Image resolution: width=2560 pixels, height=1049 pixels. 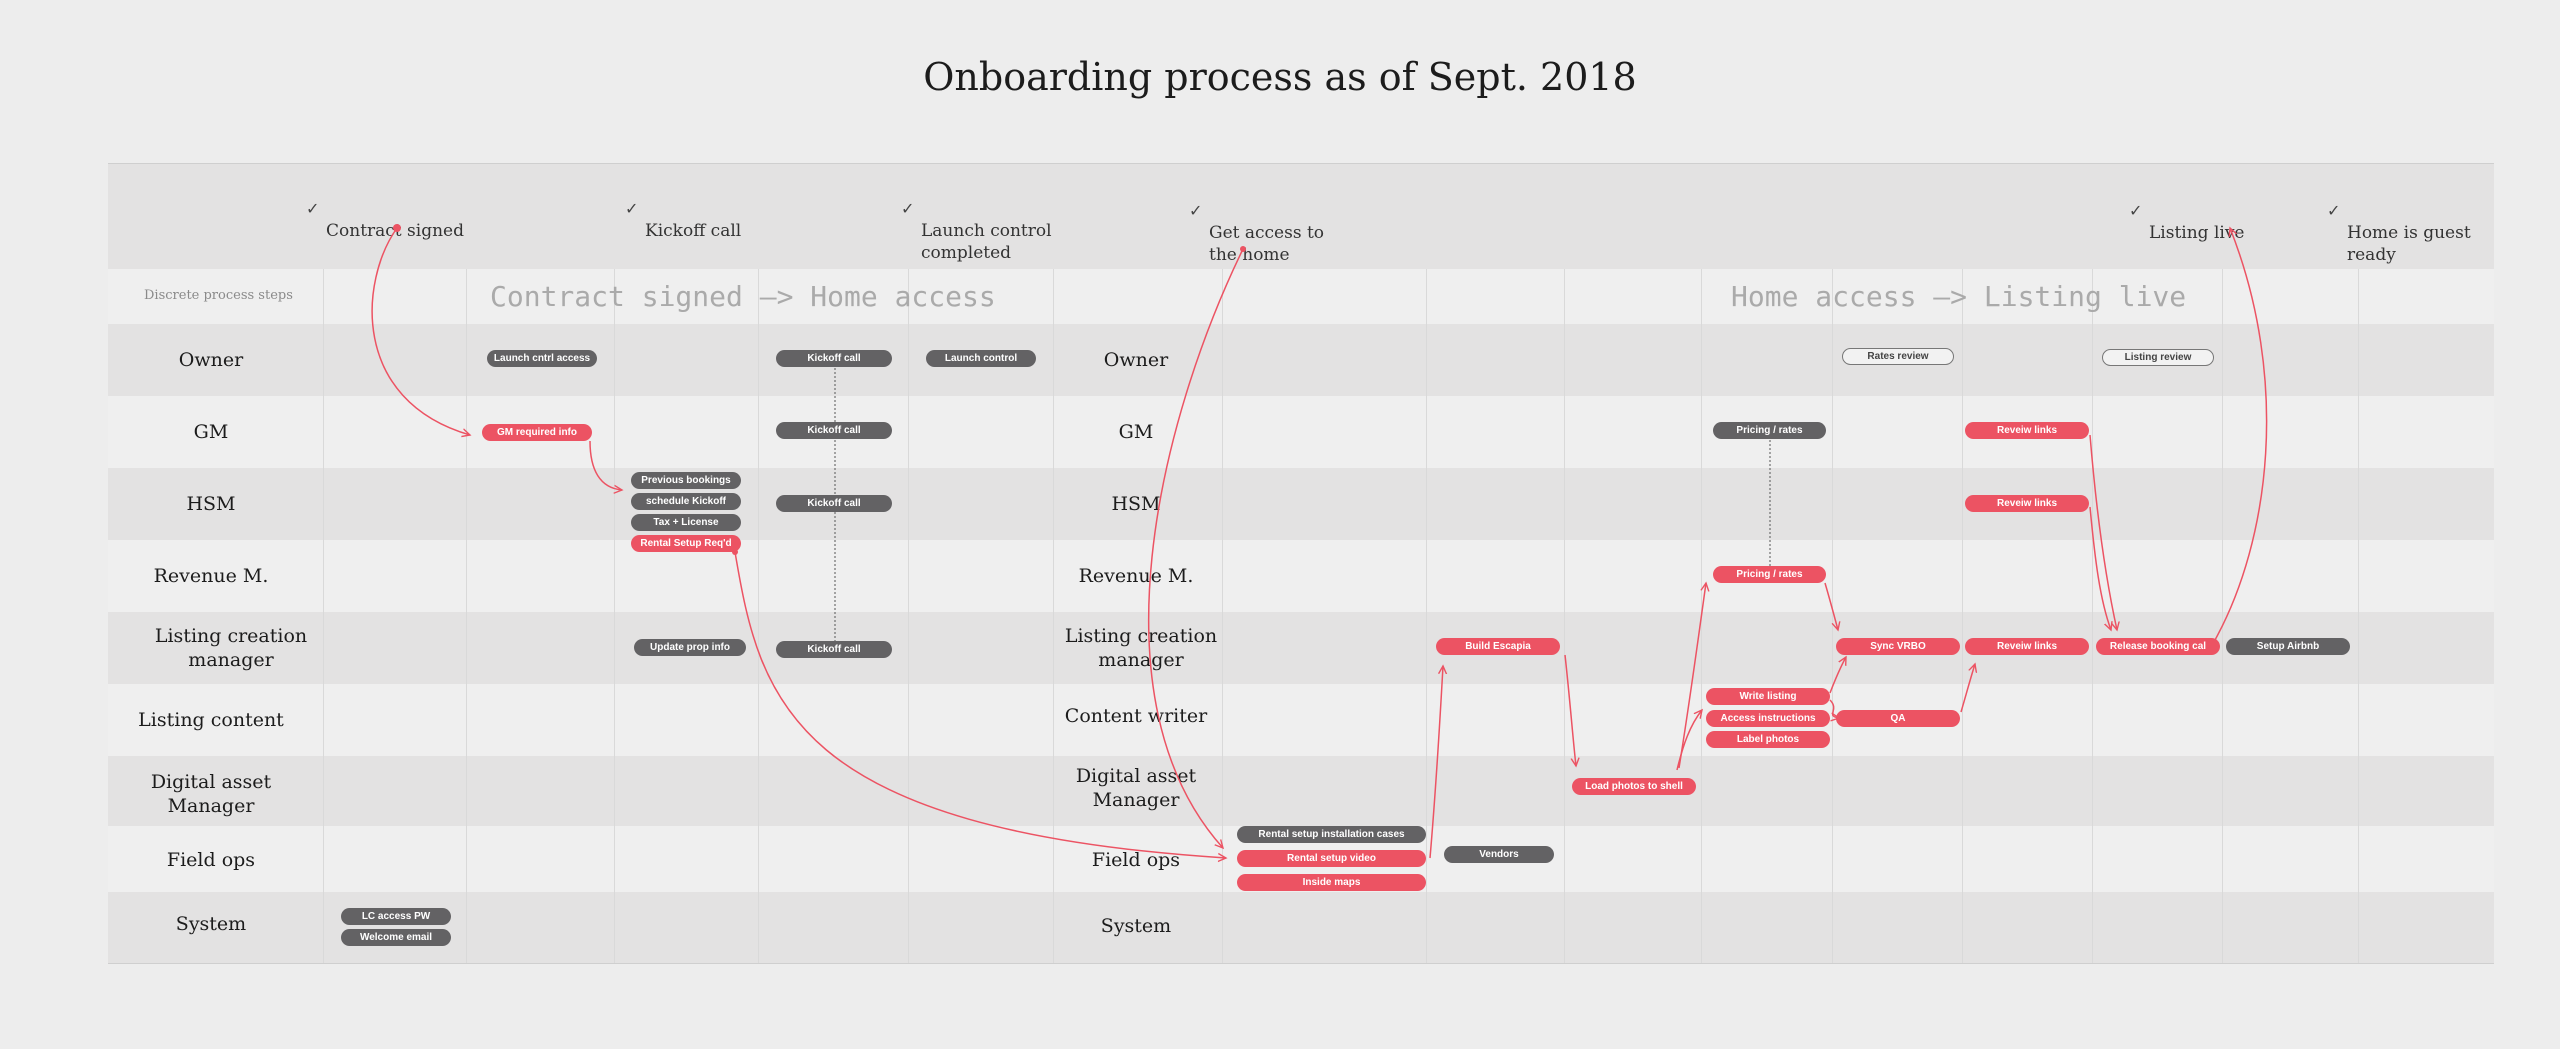 What do you see at coordinates (1136, 716) in the screenshot?
I see `role-label-content-writer: Content writer` at bounding box center [1136, 716].